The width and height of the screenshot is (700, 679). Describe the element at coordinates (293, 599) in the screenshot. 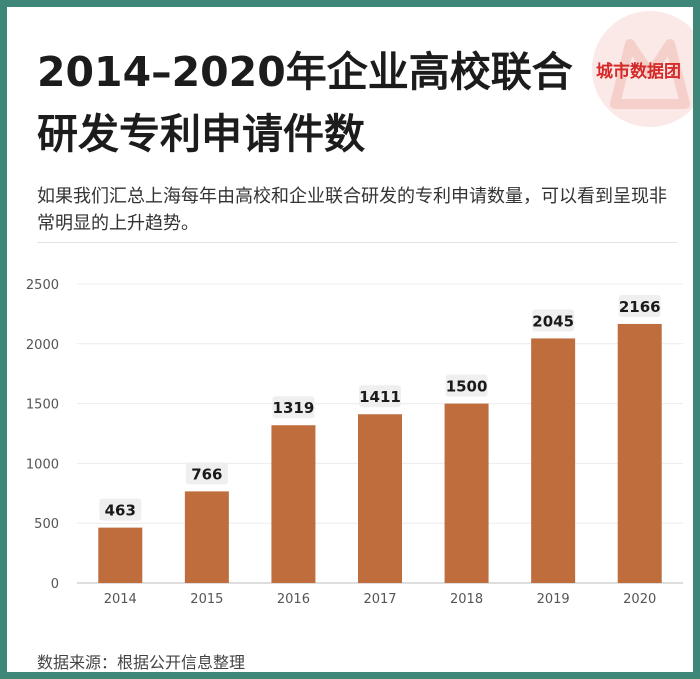

I see `x-tick-label: 2016` at that location.